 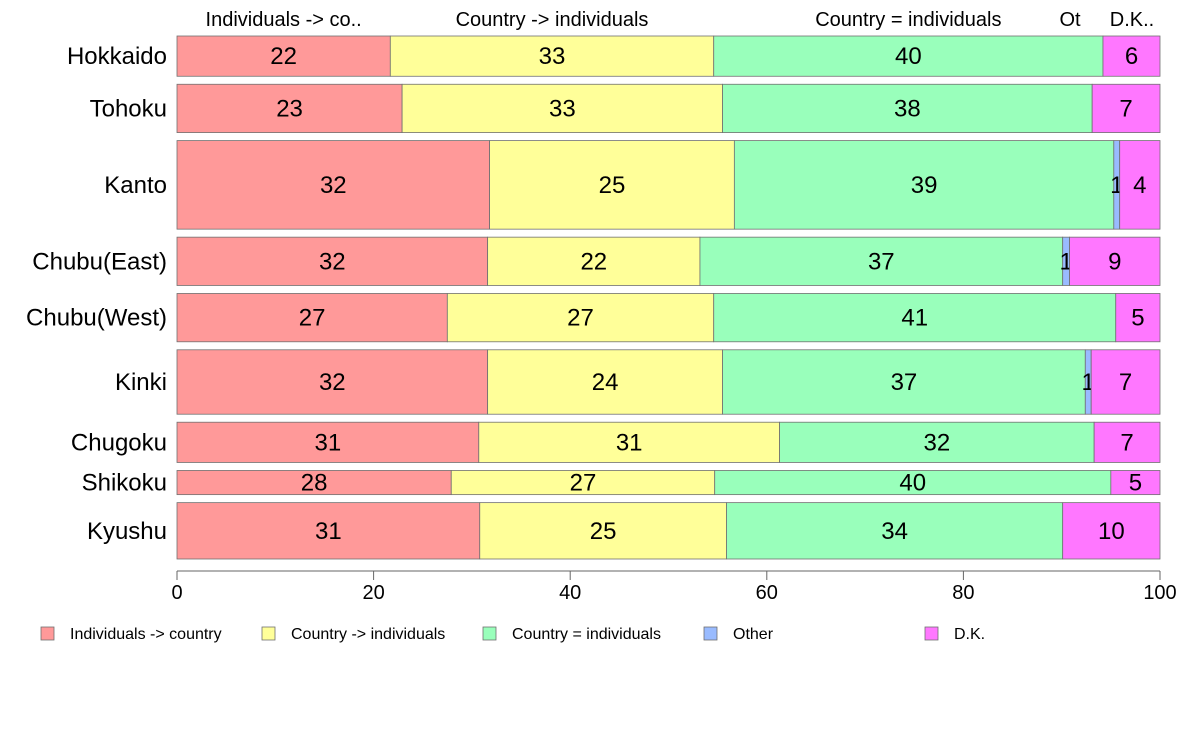 I want to click on column-header: Ot, so click(x=1070, y=20).